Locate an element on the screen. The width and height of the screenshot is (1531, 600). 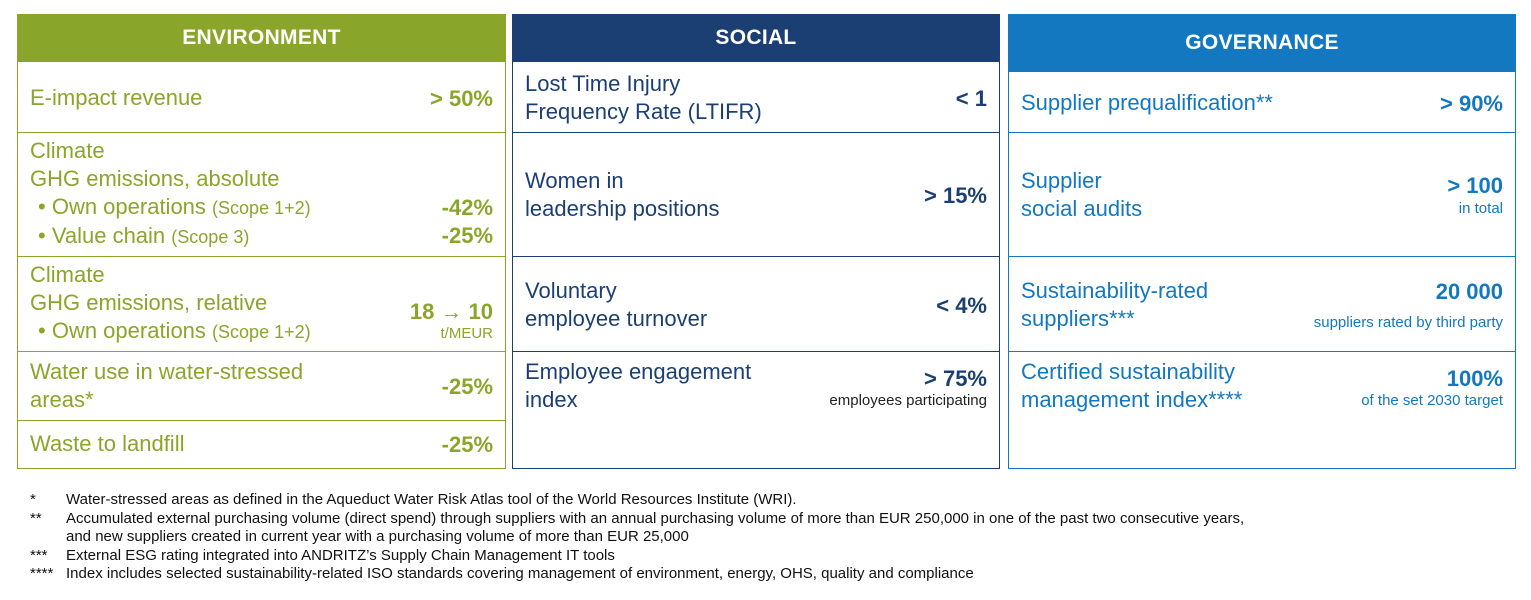
kpi-value: 100% is located at coordinates (1474, 378).